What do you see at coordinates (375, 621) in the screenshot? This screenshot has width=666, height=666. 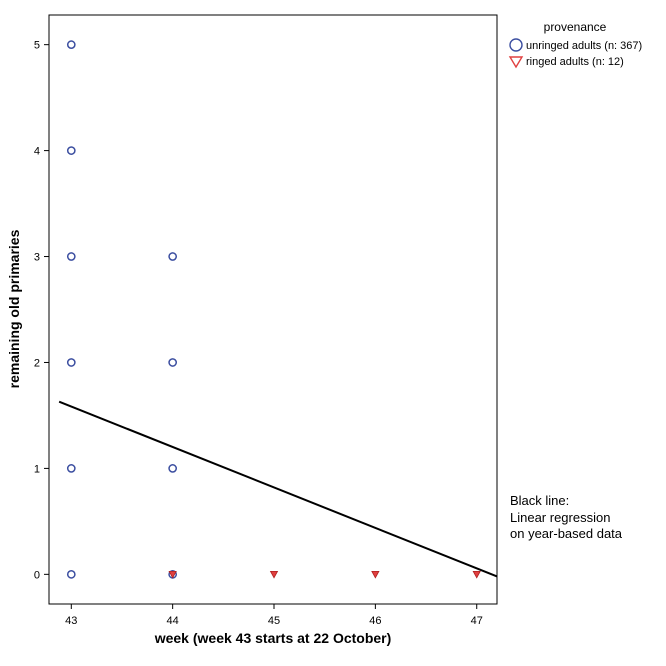 I see `x-tick-label-46: 46` at bounding box center [375, 621].